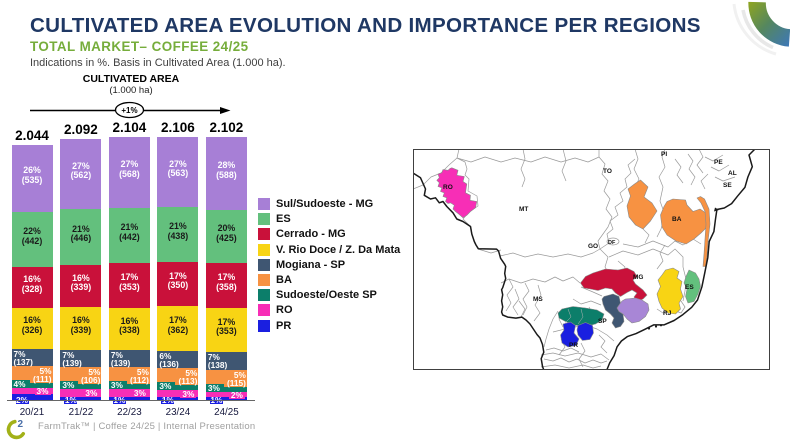 The width and height of the screenshot is (790, 444). What do you see at coordinates (718, 162) in the screenshot?
I see `svg-text: PE` at bounding box center [718, 162].